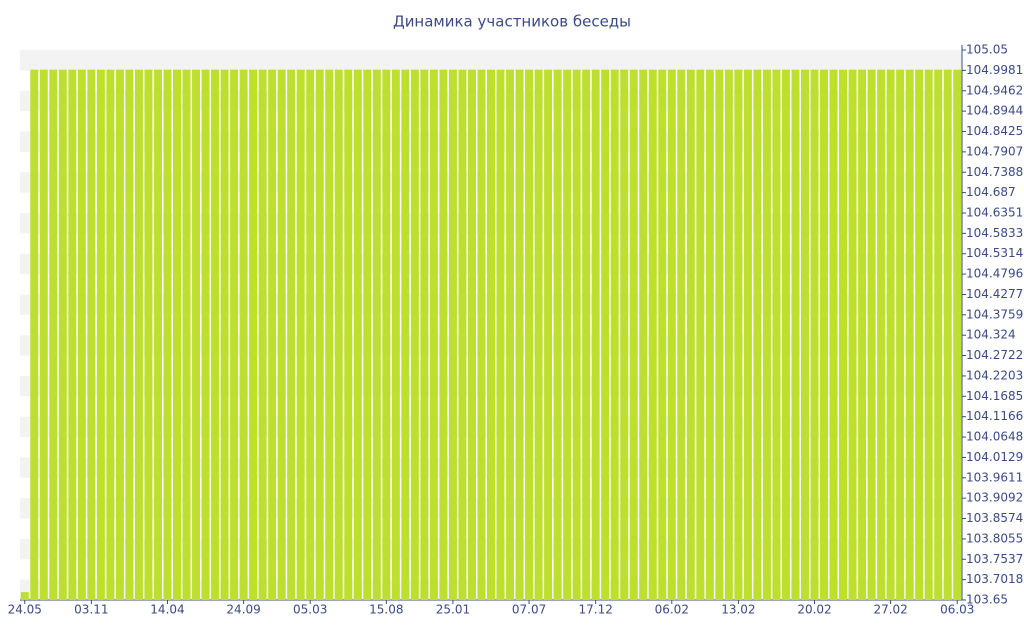  Describe the element at coordinates (994, 457) in the screenshot. I see `y-tick-label: 104.0129` at that location.